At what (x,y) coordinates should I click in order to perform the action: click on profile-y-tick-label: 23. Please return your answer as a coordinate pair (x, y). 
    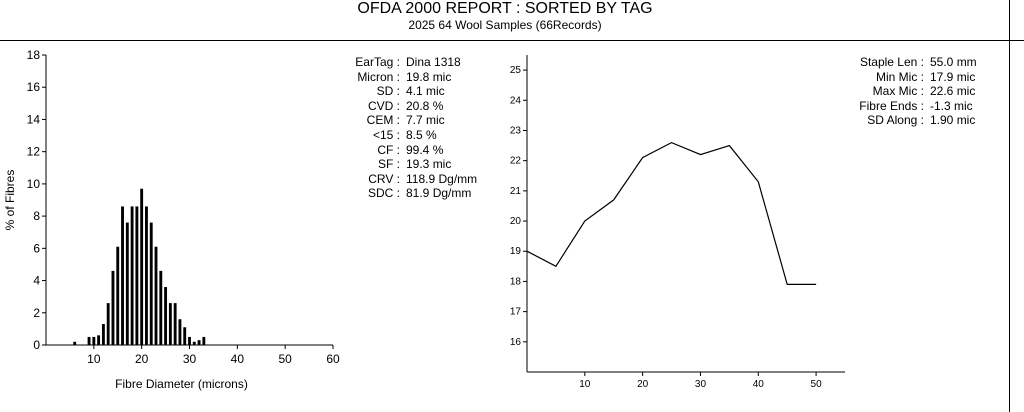
    Looking at the image, I should click on (516, 130).